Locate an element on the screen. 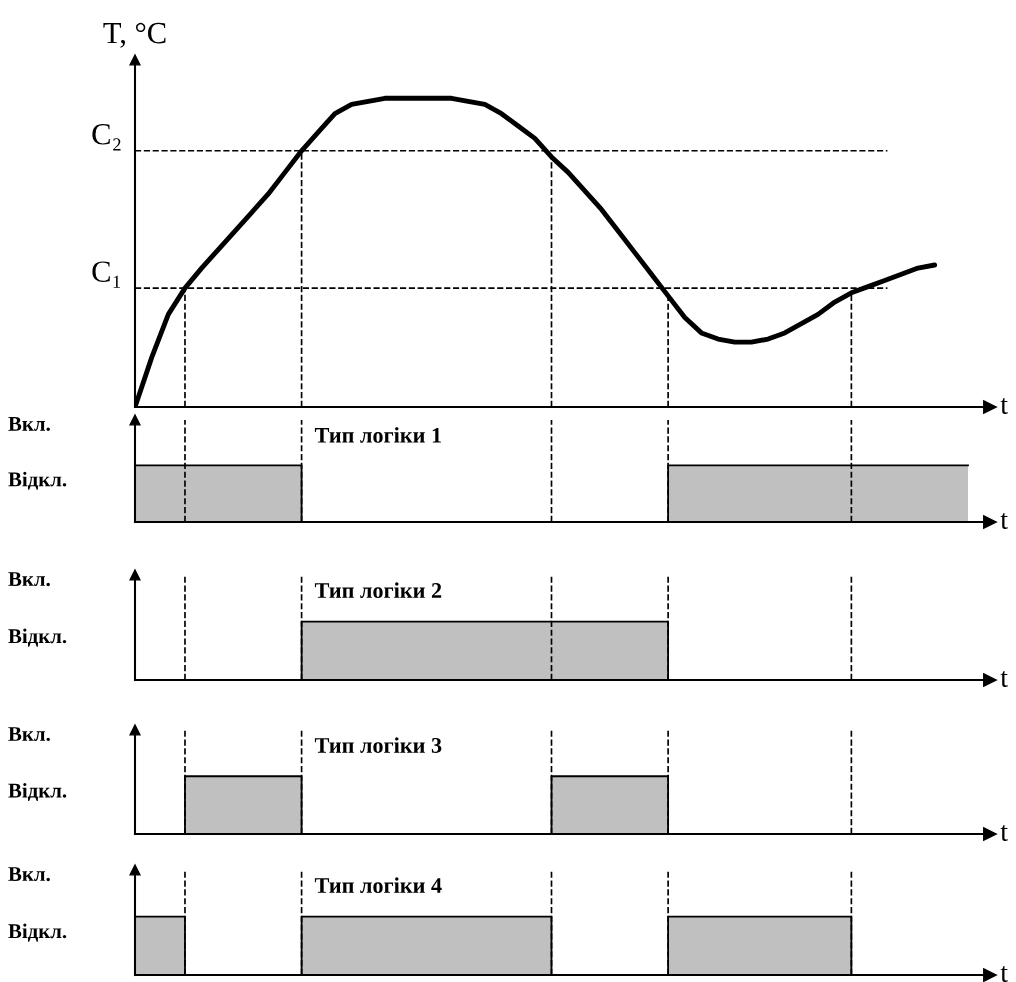 The width and height of the screenshot is (1016, 982). chart-title: Тип логіки 4 is located at coordinates (378, 885).